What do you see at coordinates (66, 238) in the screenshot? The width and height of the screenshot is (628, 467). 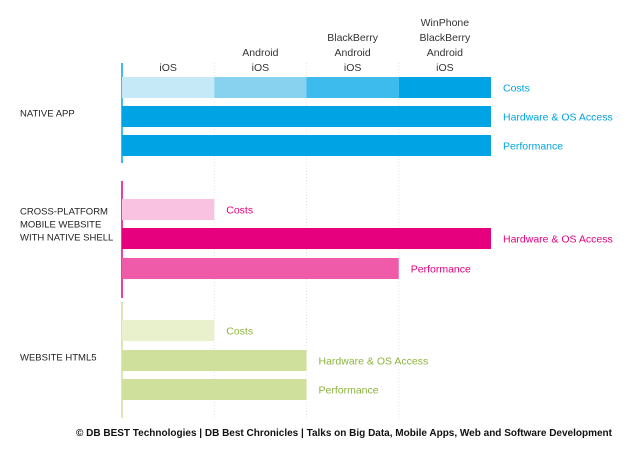 I see `group-name: WITH NATIVE SHELL` at bounding box center [66, 238].